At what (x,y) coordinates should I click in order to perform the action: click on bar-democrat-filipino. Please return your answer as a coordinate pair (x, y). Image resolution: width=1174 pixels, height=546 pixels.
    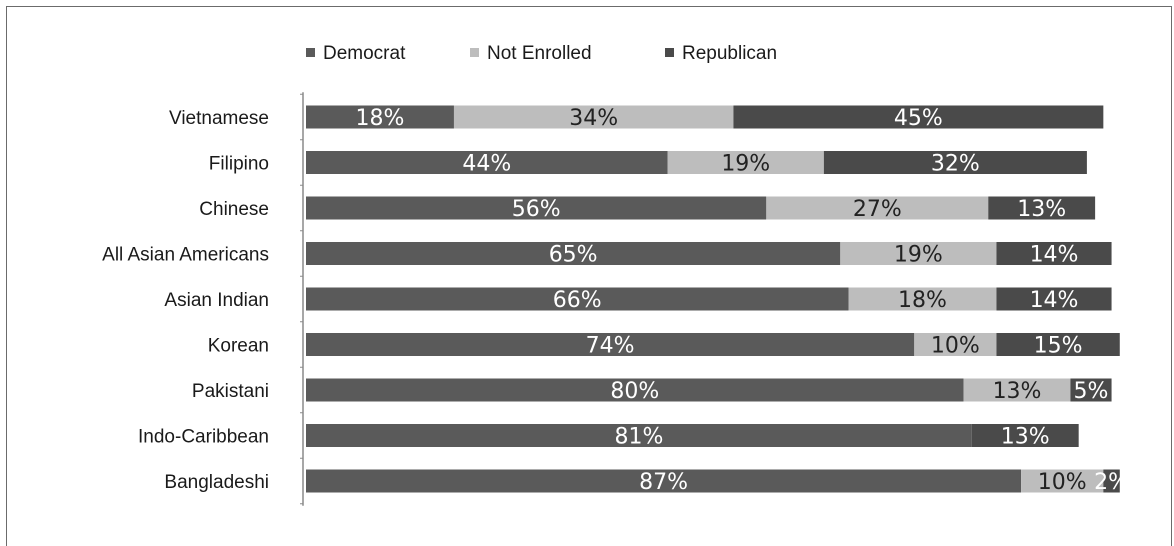
    Looking at the image, I should click on (487, 162).